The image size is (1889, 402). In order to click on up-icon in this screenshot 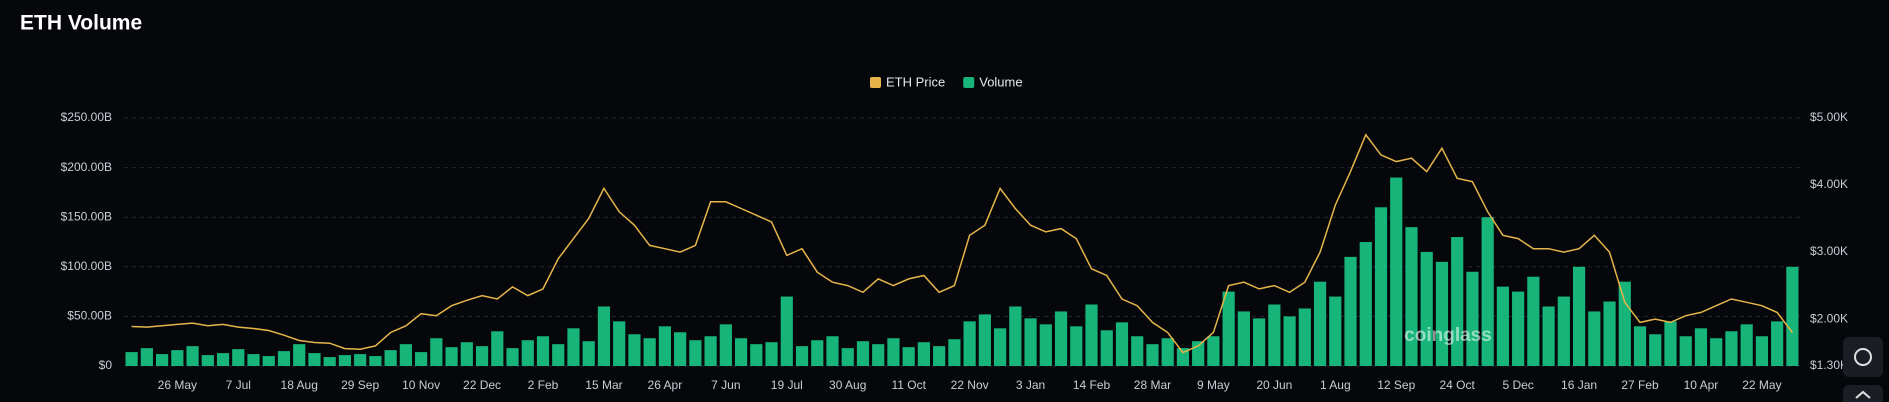, I will do `click(1863, 394)`.